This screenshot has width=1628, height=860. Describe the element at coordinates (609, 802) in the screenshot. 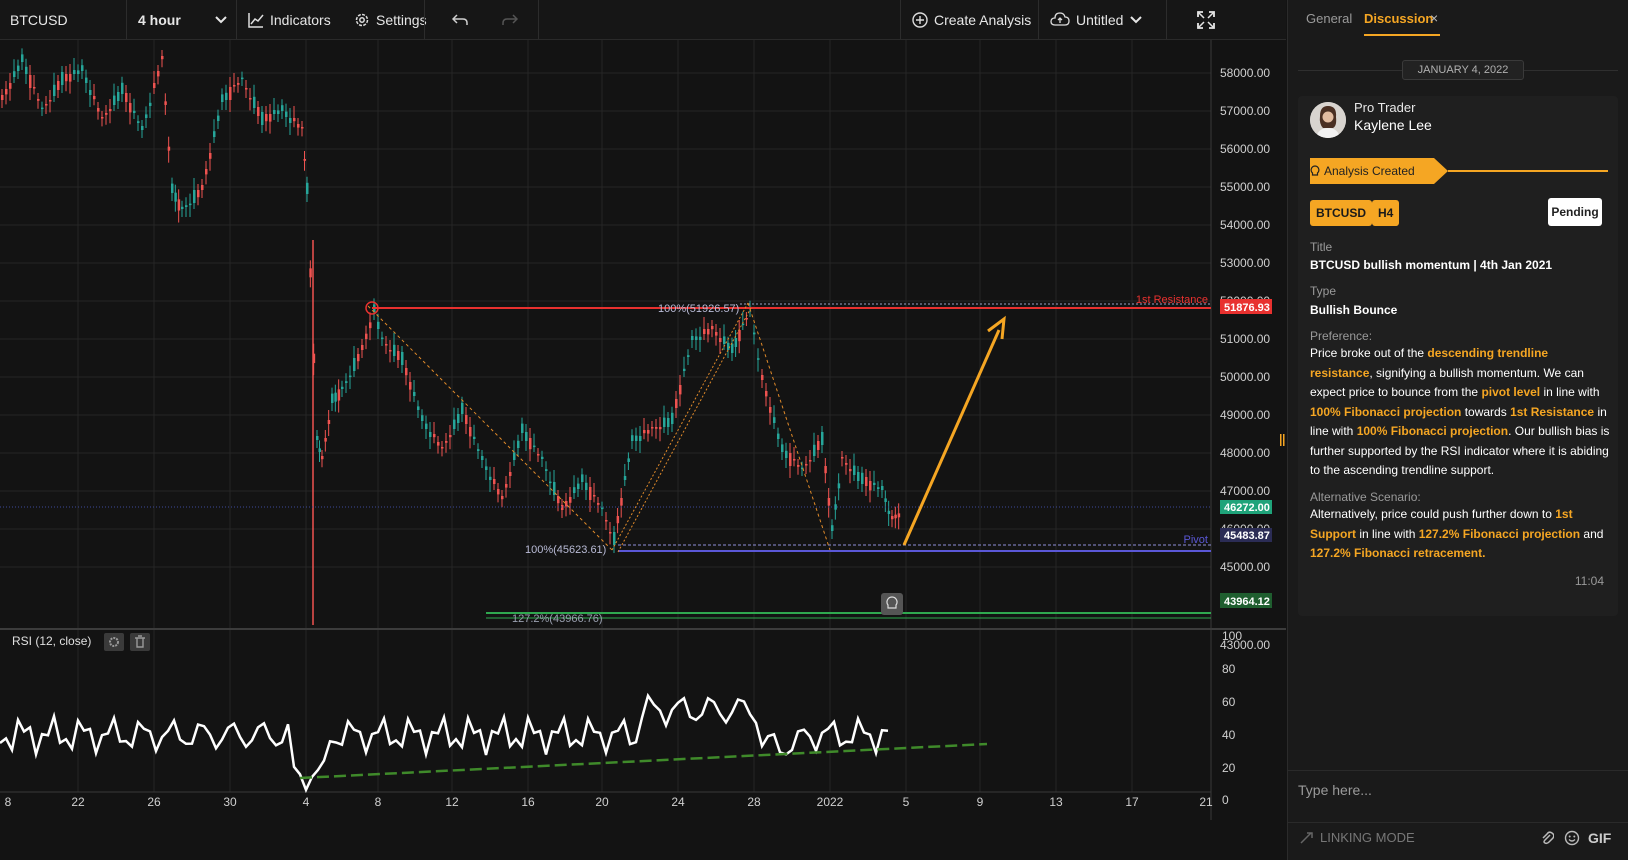

I see `time-axis: 8 22 26 30 4 8 12 16 20 24 28 2022 5 9 13 17 21` at that location.